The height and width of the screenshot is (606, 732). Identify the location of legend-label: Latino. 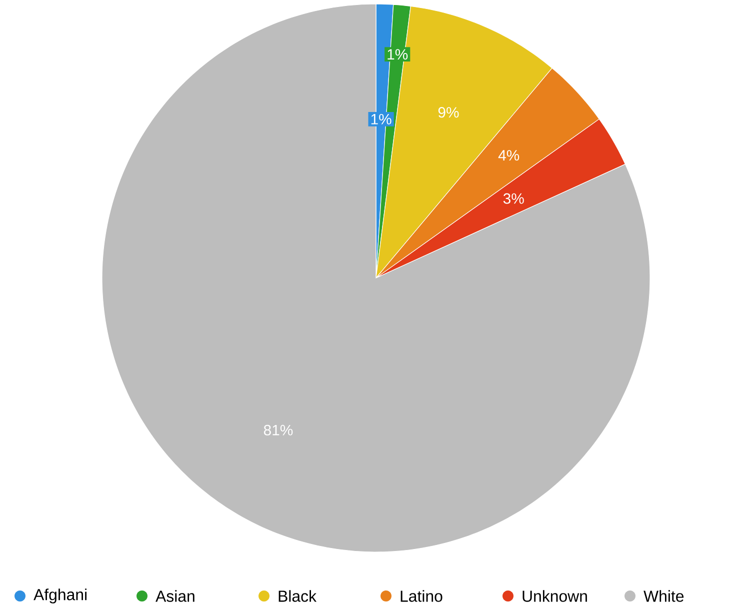
(421, 596).